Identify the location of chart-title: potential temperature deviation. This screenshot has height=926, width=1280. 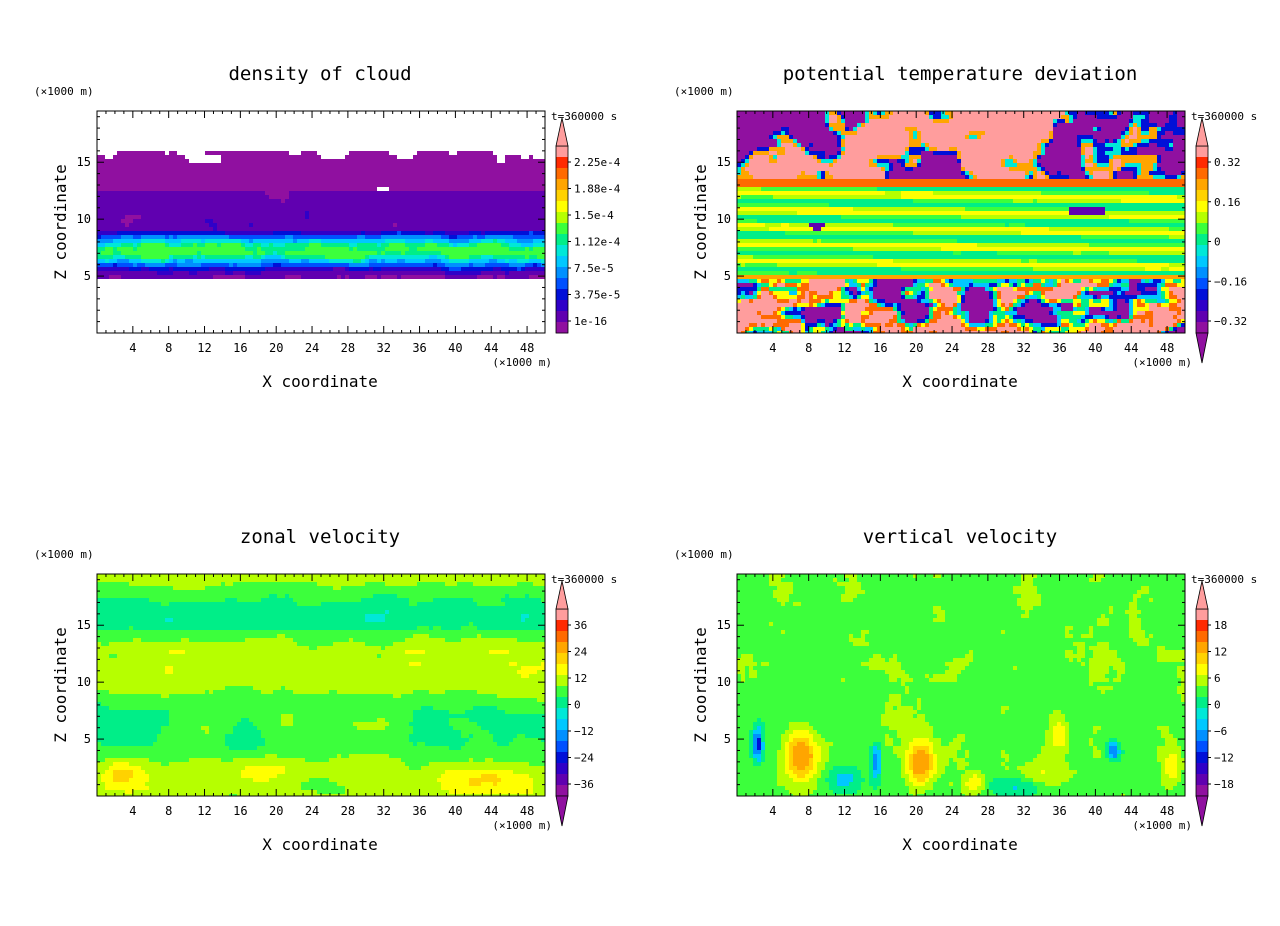
(960, 74).